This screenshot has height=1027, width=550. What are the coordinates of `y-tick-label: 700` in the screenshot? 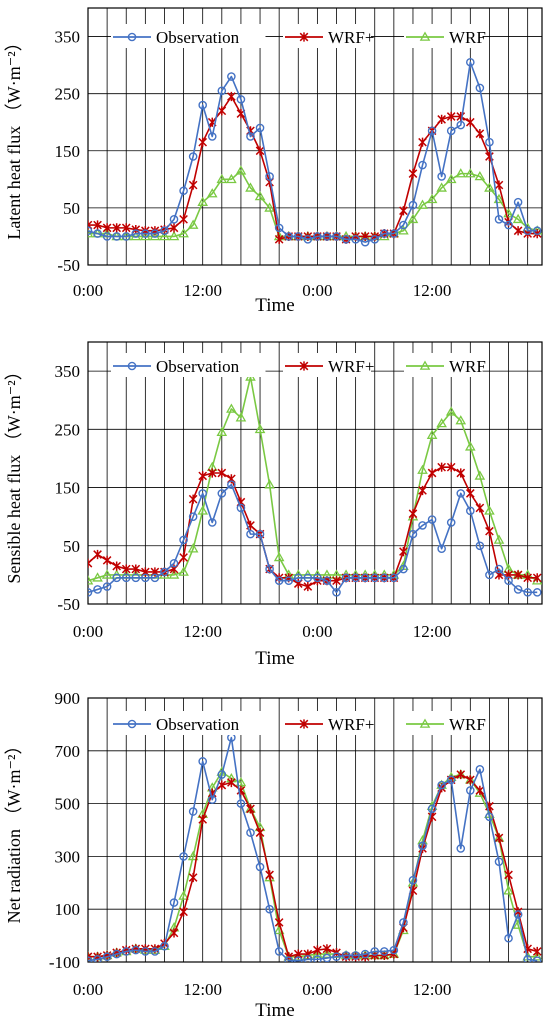 It's located at (68, 751).